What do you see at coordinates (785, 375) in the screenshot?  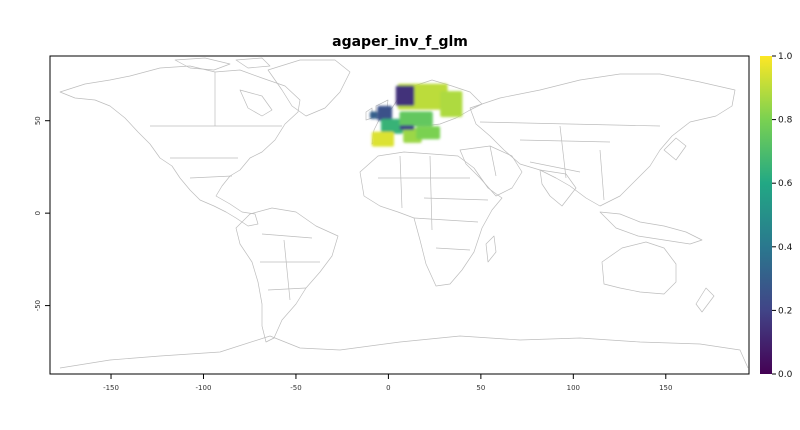 I see `colorbar-tick-label: 0.0` at bounding box center [785, 375].